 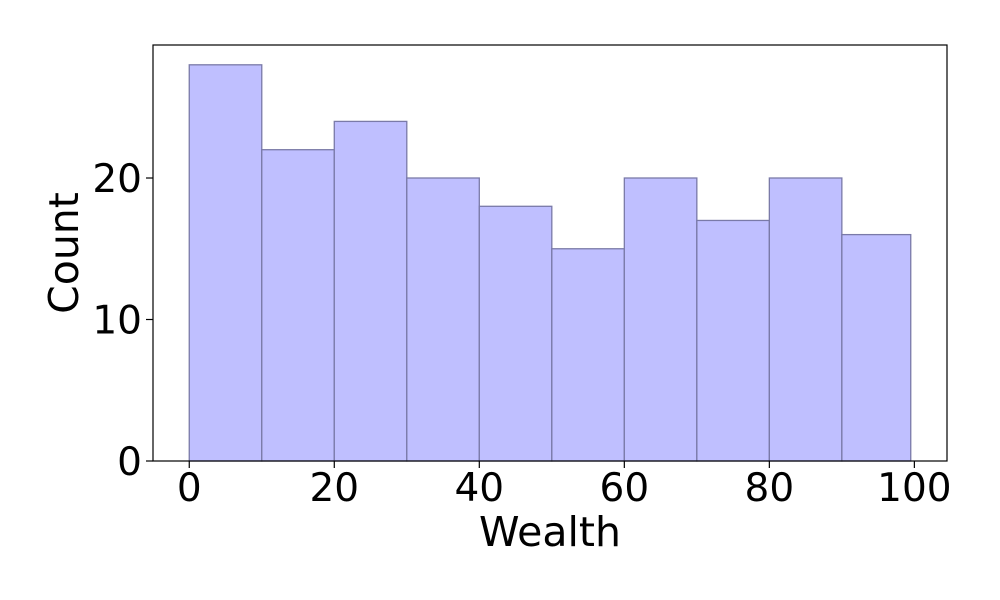 What do you see at coordinates (117, 321) in the screenshot?
I see `y-tick-label-1: 10` at bounding box center [117, 321].